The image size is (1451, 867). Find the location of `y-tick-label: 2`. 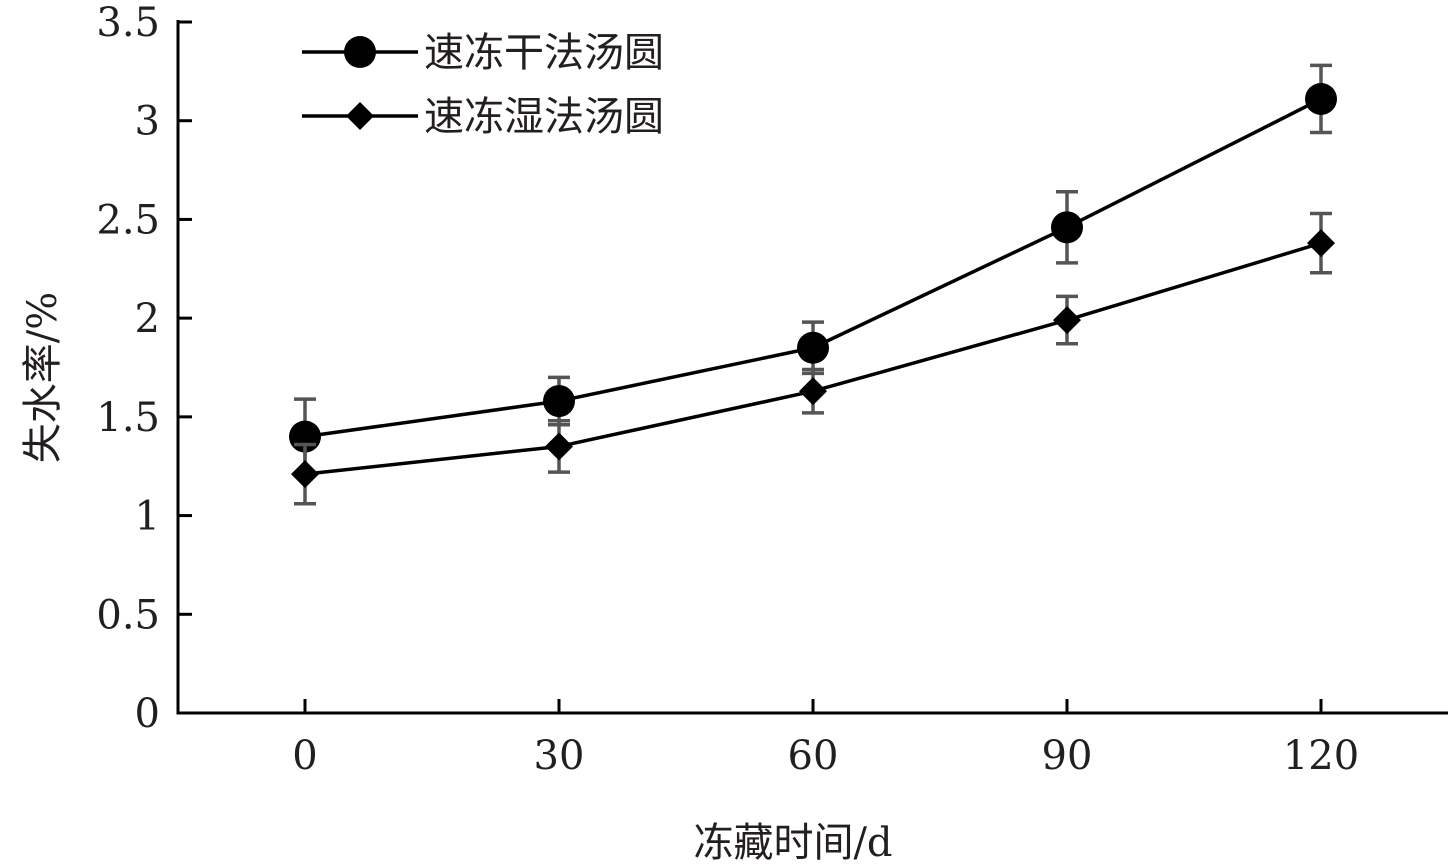

y-tick-label: 2 is located at coordinates (147, 319).